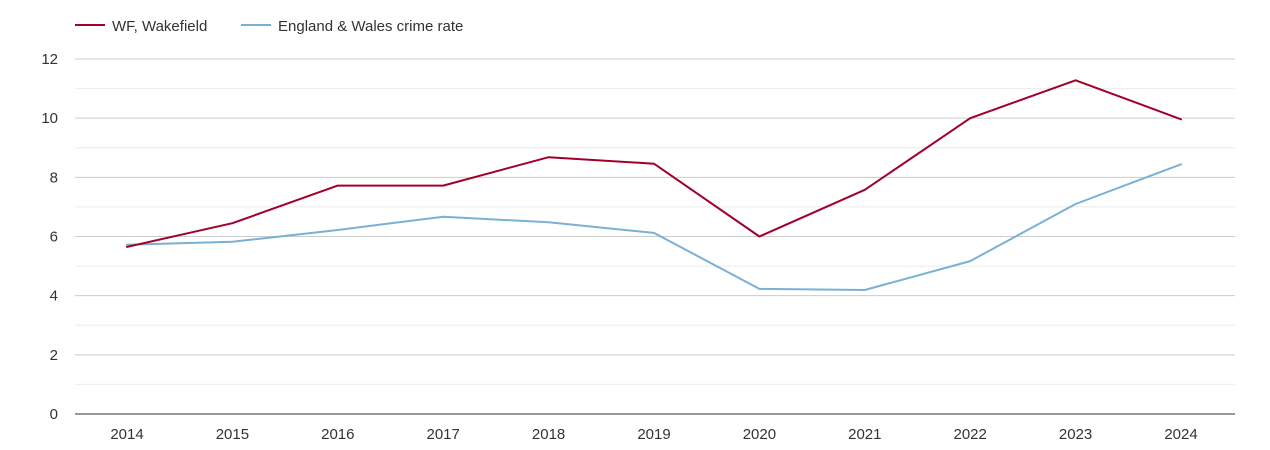  What do you see at coordinates (49, 59) in the screenshot?
I see `y-tick-label: 12` at bounding box center [49, 59].